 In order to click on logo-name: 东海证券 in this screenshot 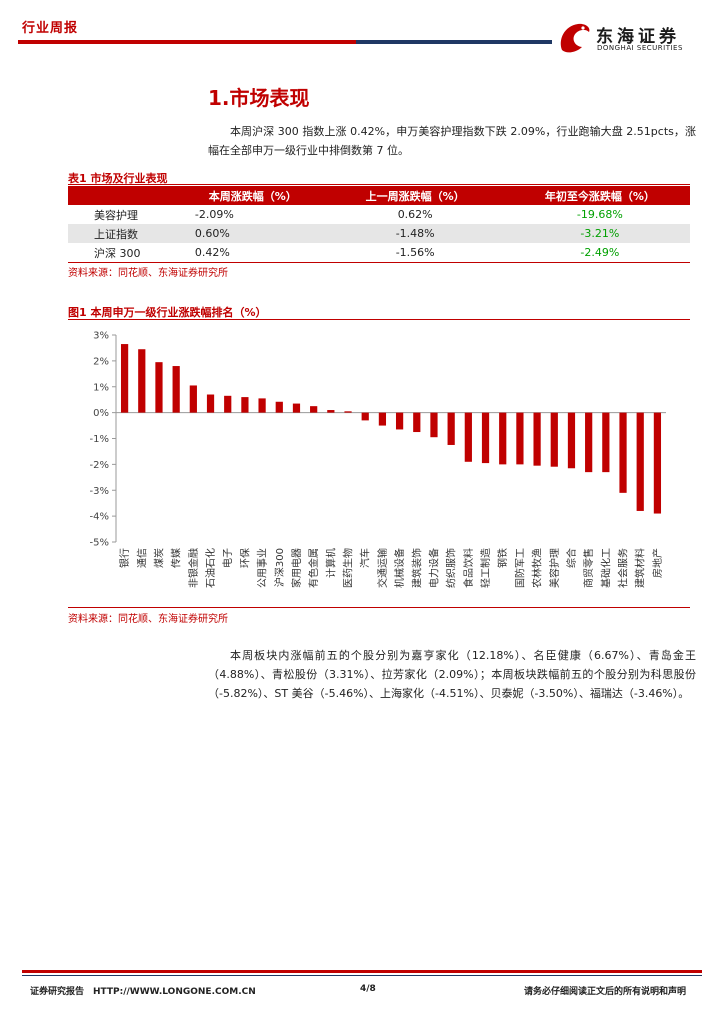, I will do `click(638, 37)`.